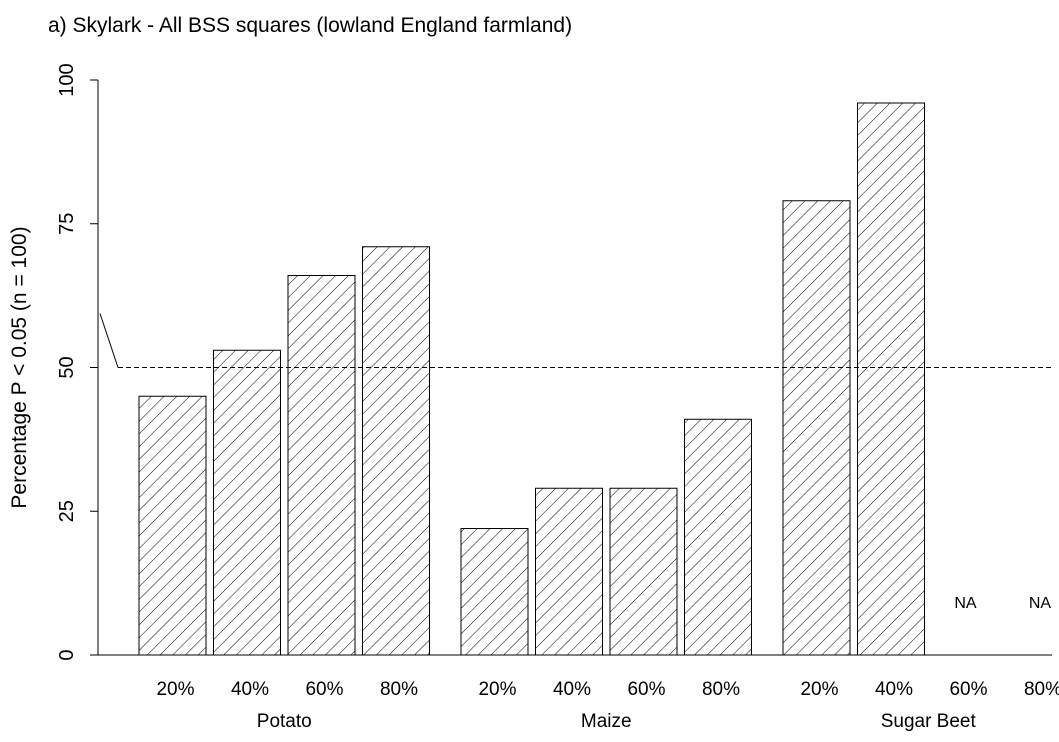 The height and width of the screenshot is (742, 1059). I want to click on x-group-label: Maize, so click(606, 721).